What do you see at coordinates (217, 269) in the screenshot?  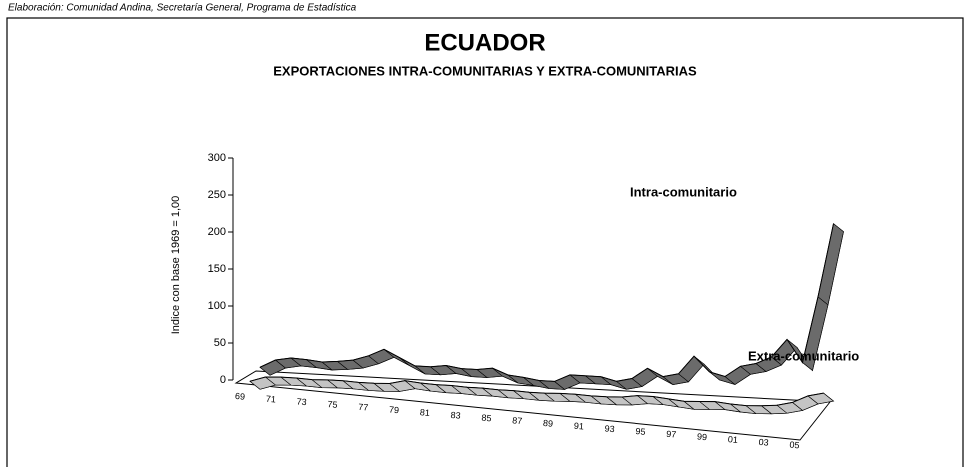 I see `y-tick-label: 150` at bounding box center [217, 269].